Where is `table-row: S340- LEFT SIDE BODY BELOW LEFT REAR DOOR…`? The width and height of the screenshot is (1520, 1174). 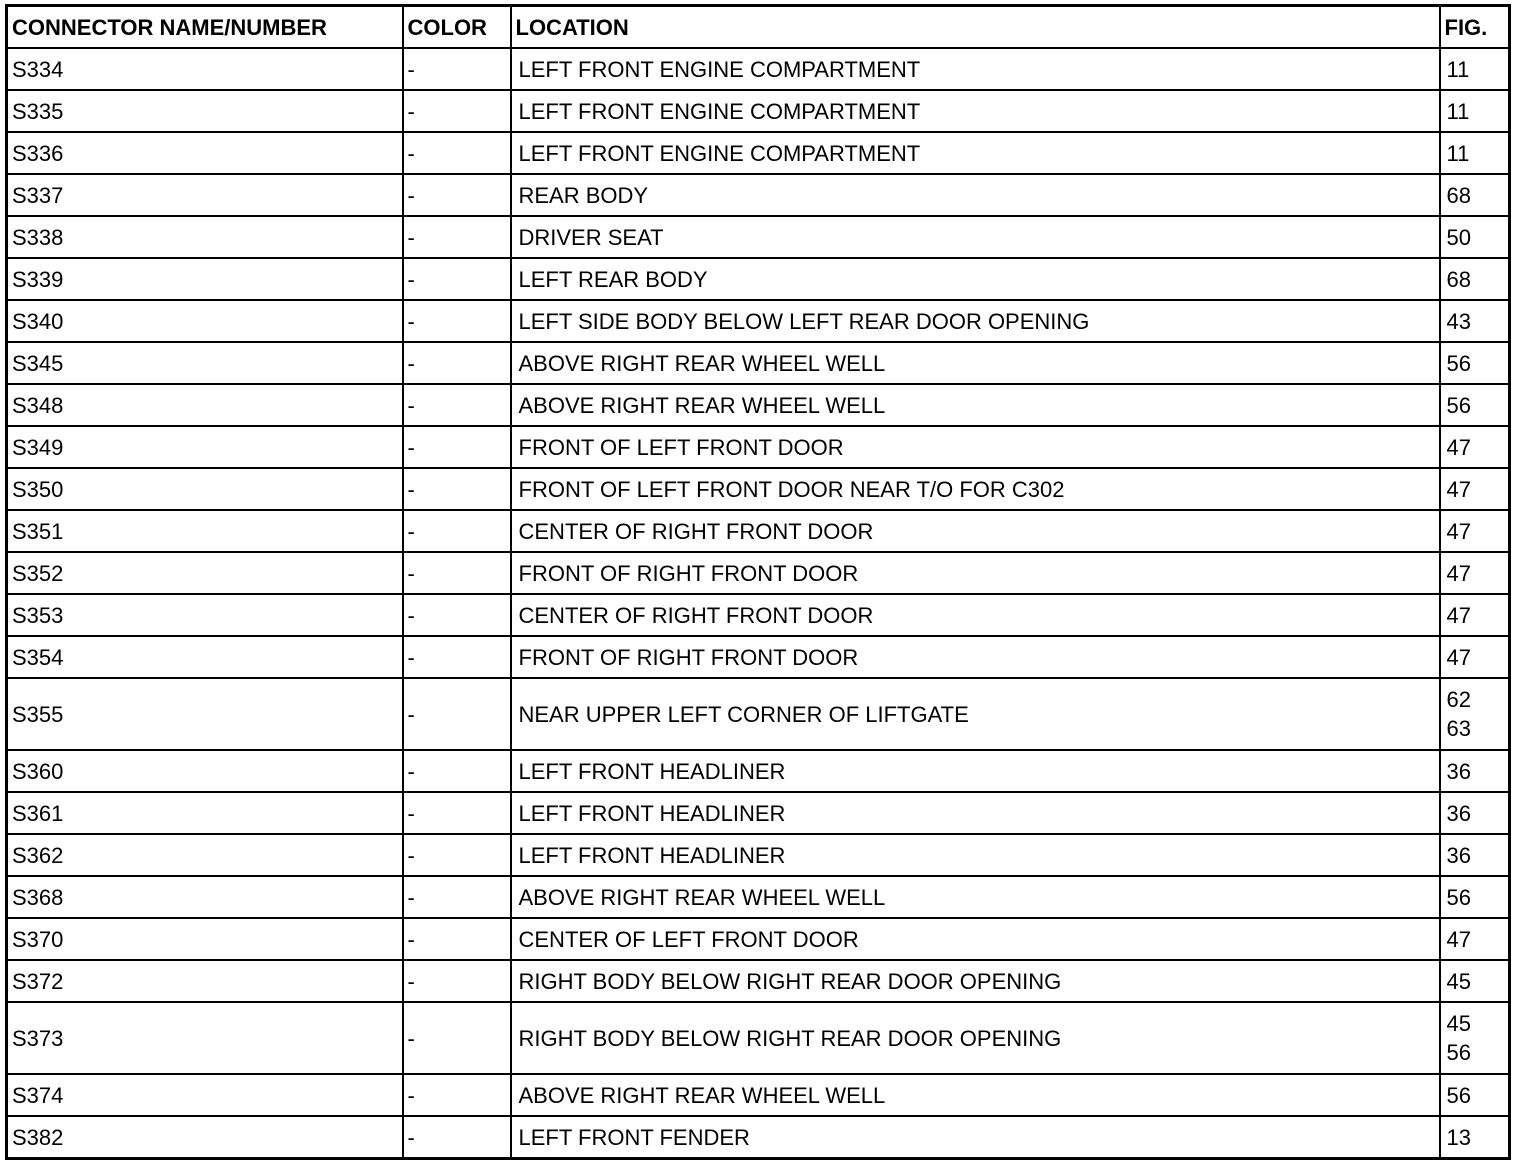
table-row: S340- LEFT SIDE BODY BELOW LEFT REAR DOOR… is located at coordinates (758, 321).